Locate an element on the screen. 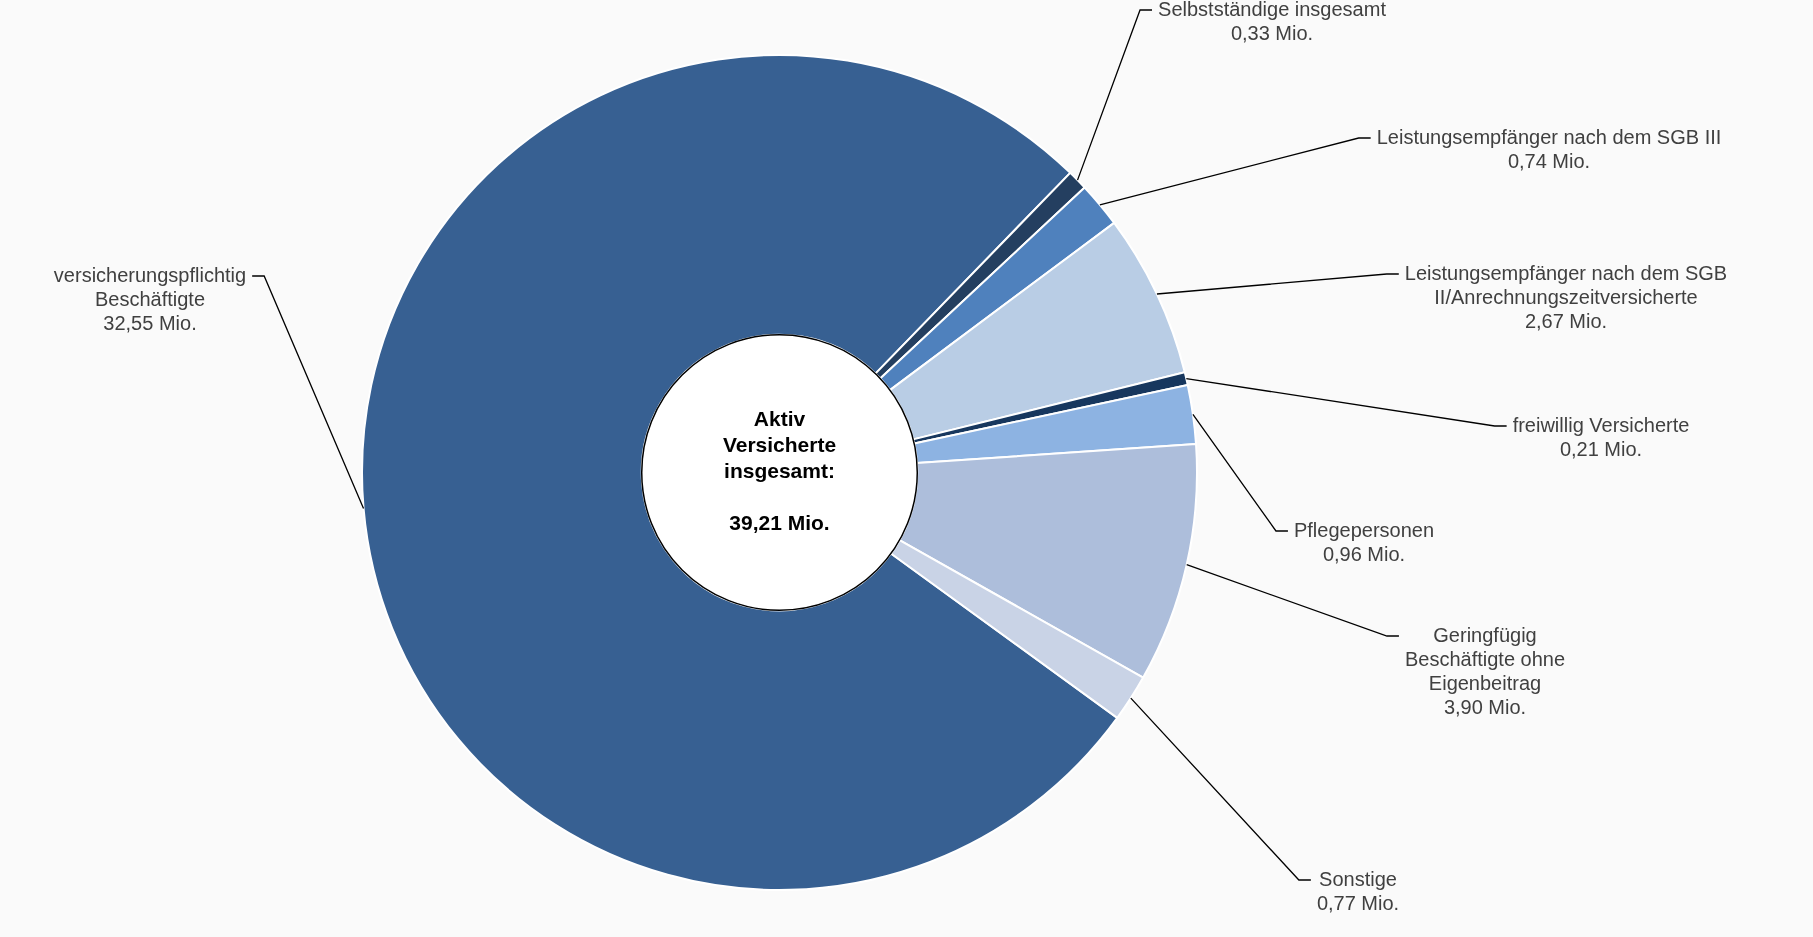  slice-label: Geringfügig Beschäftigte ohne Eigenbeitrag is located at coordinates (1485, 658).